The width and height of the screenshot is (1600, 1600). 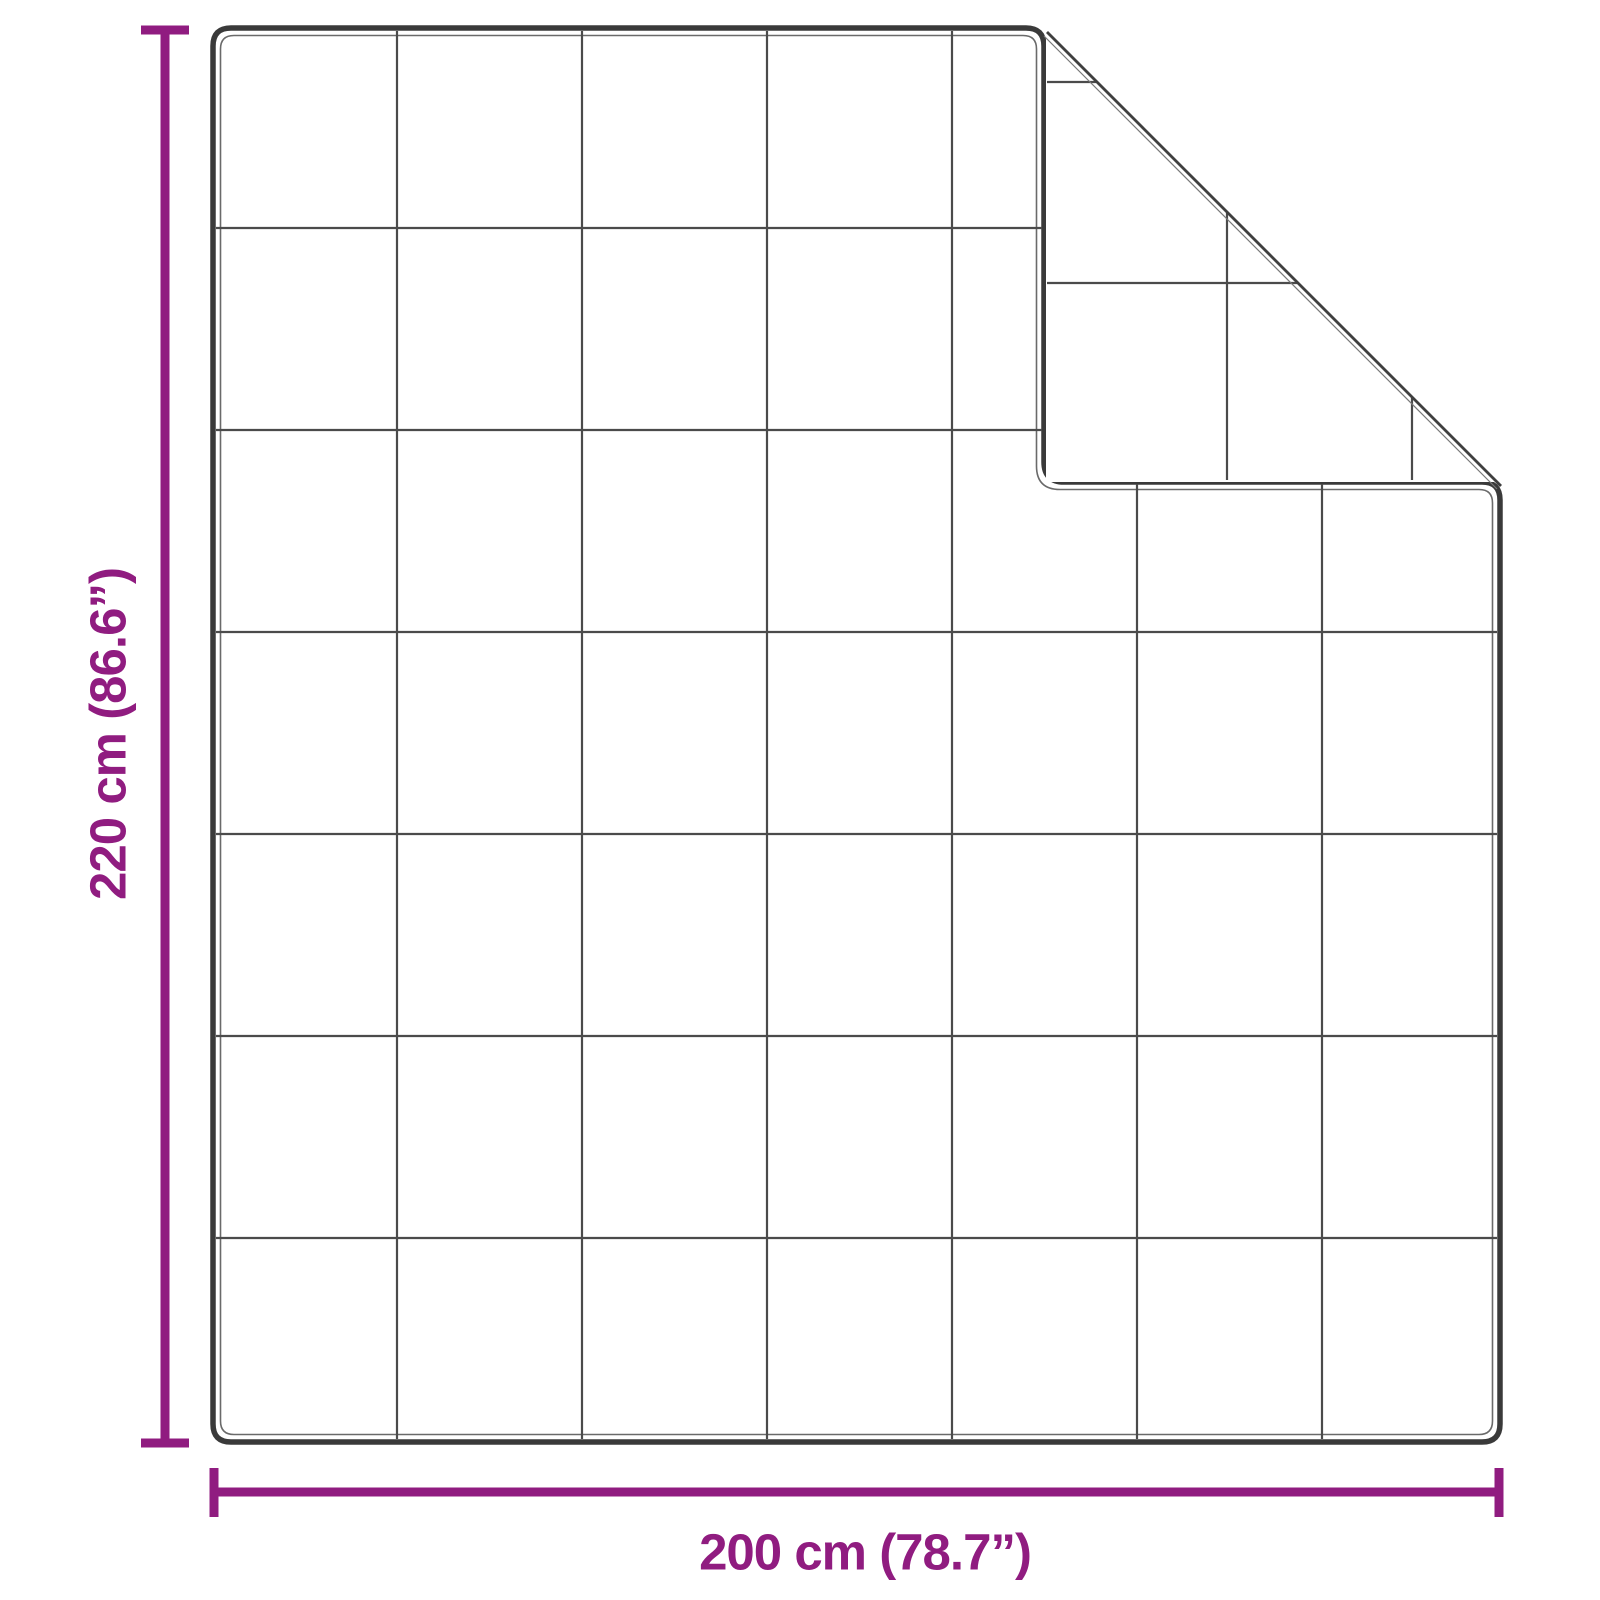 I want to click on fold-crease-line, so click(x=1274, y=259).